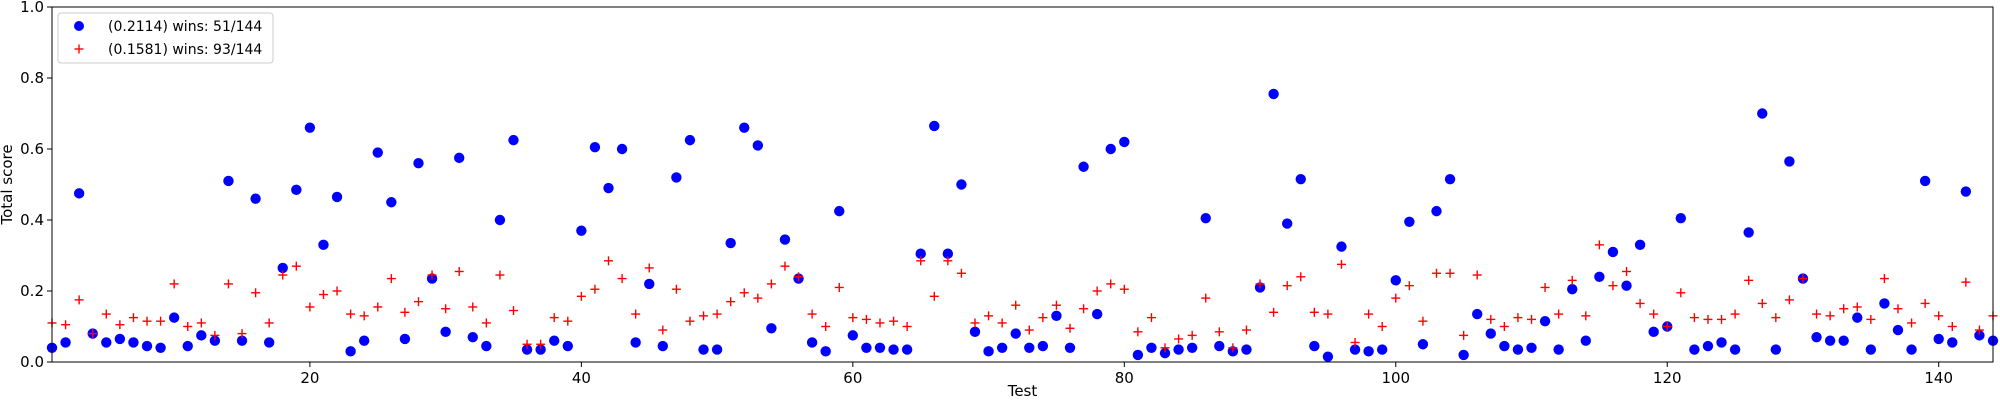 The image size is (2000, 400). What do you see at coordinates (36, 185) in the screenshot?
I see `y-axis-ticks: 0.0 0.2 0.4 0.6 0.8 1.0` at bounding box center [36, 185].